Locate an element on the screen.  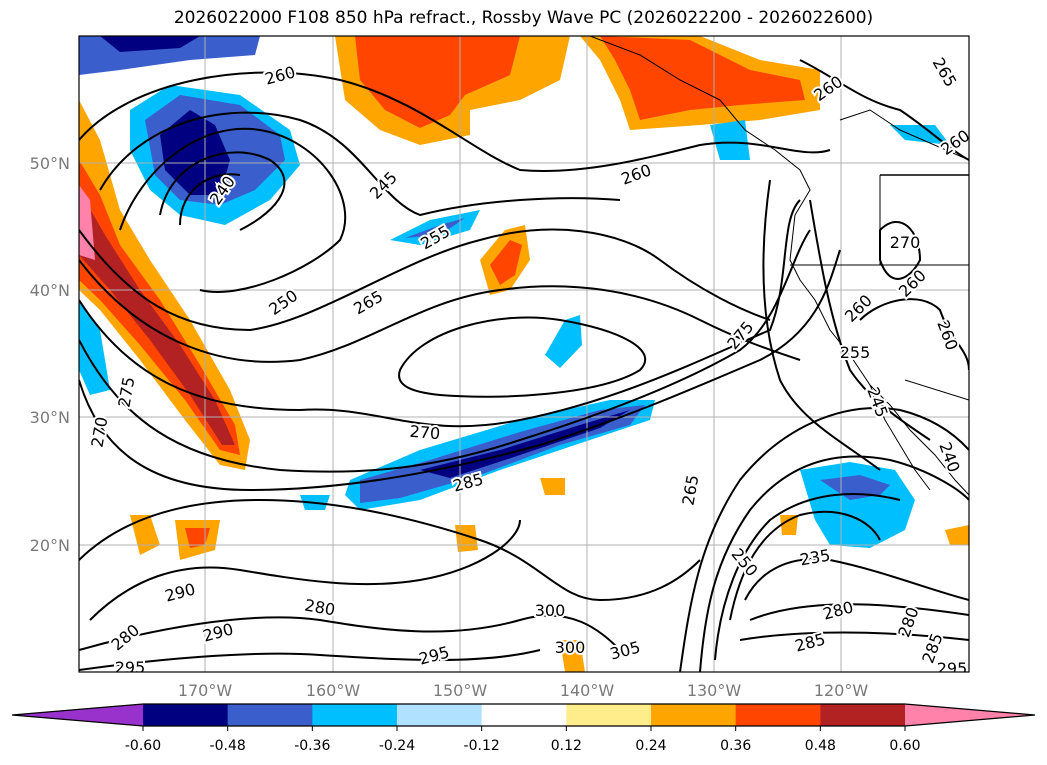
lon-label: 120°W is located at coordinates (841, 690).